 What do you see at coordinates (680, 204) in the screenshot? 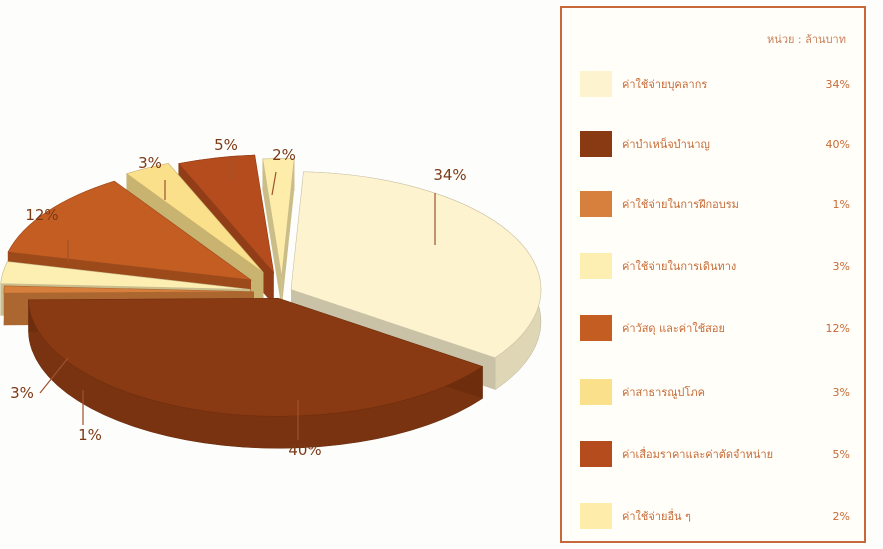
I see `legend-label: ค่าใช้จ่ายในการฝึกอบรม` at bounding box center [680, 204].